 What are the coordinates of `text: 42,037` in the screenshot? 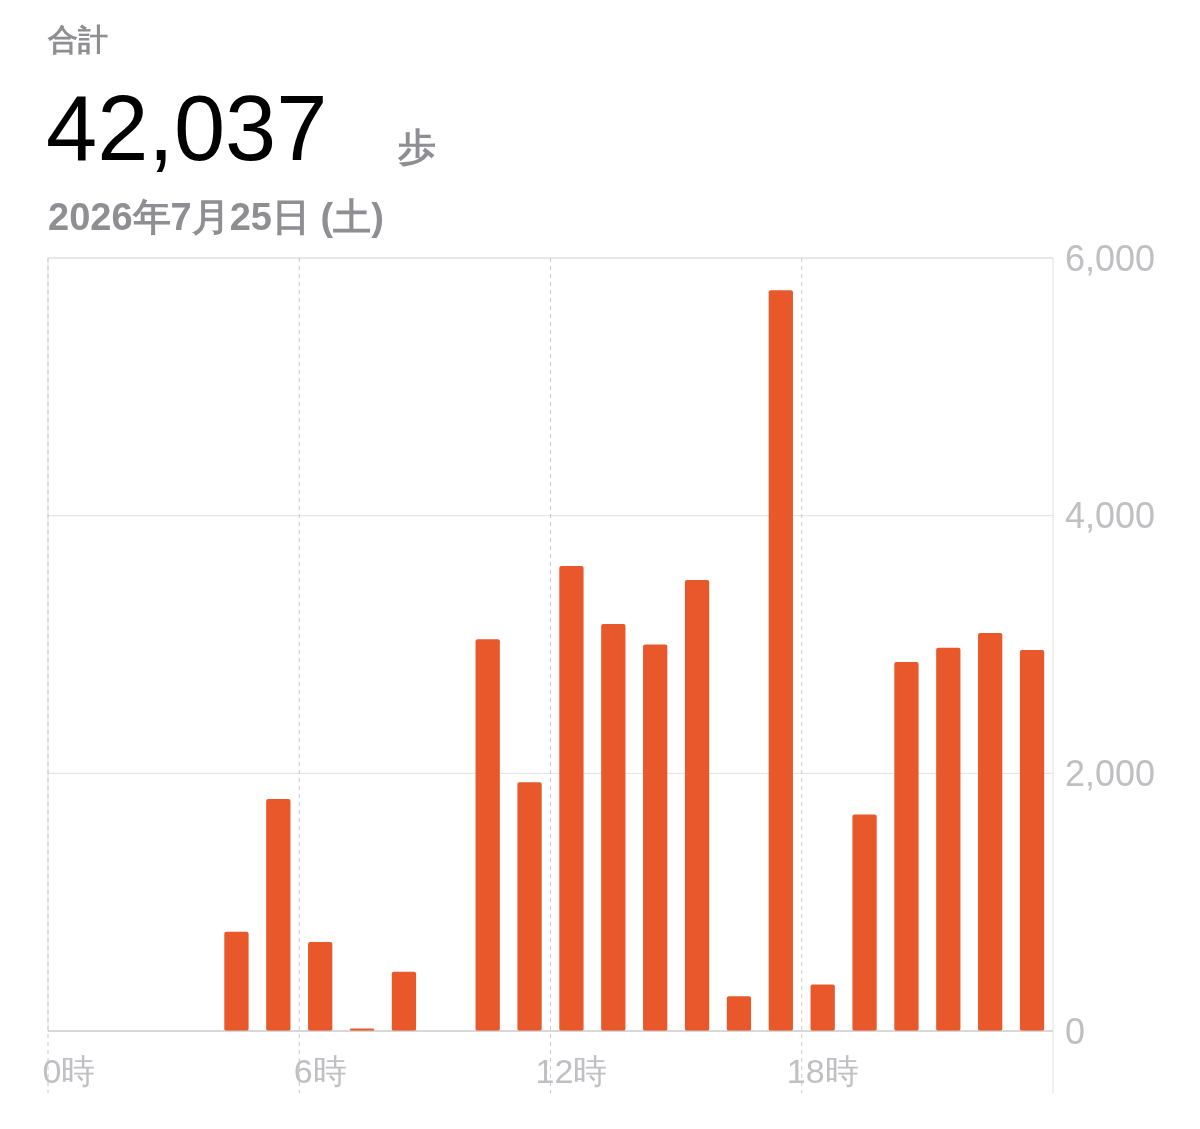 It's located at (187, 128).